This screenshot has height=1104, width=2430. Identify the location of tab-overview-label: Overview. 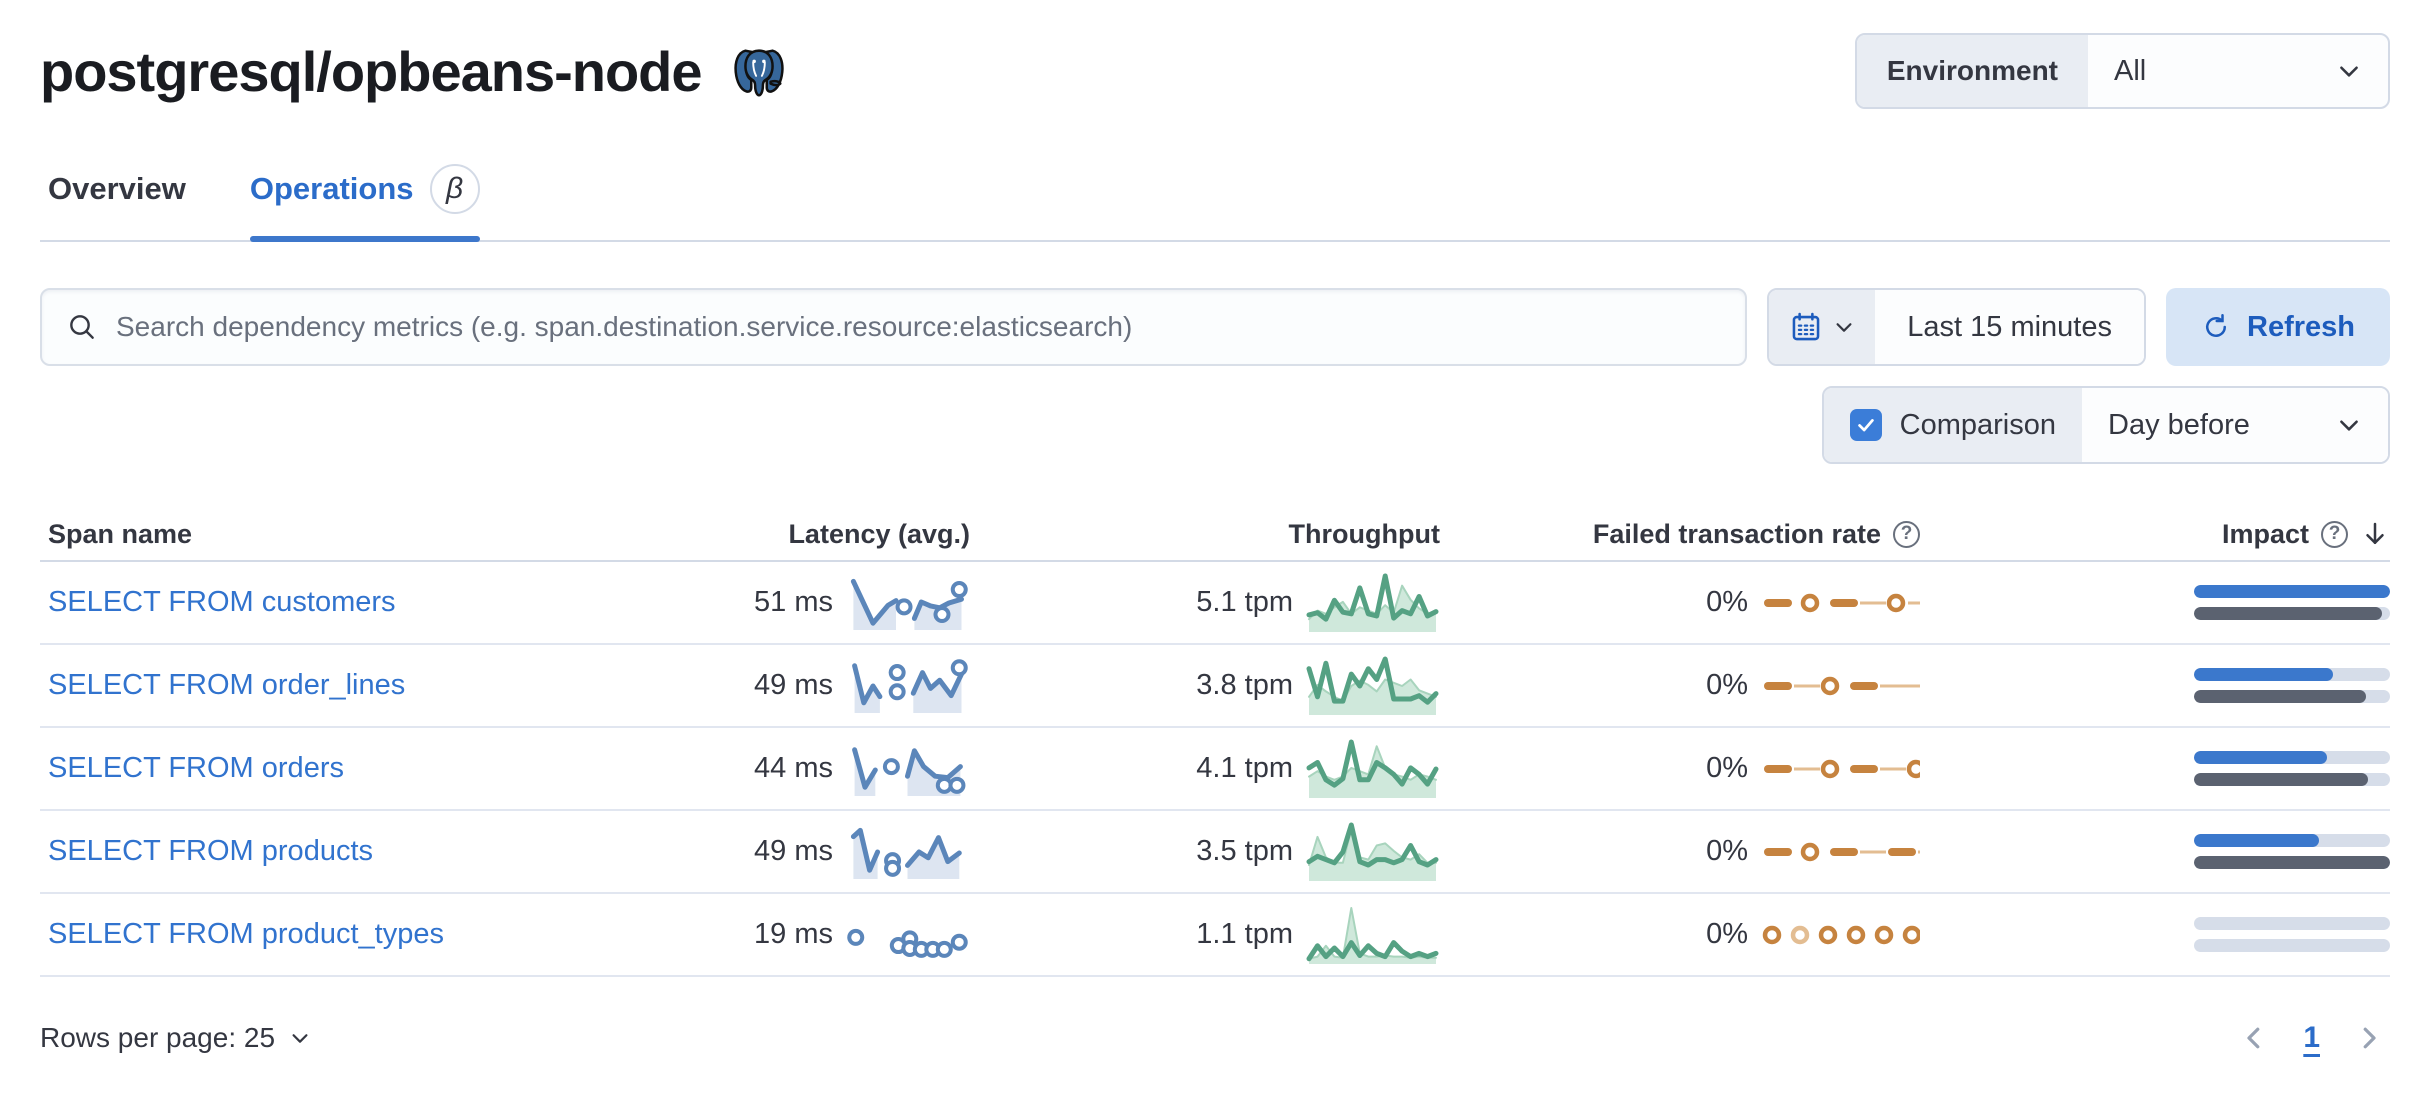
(117, 188).